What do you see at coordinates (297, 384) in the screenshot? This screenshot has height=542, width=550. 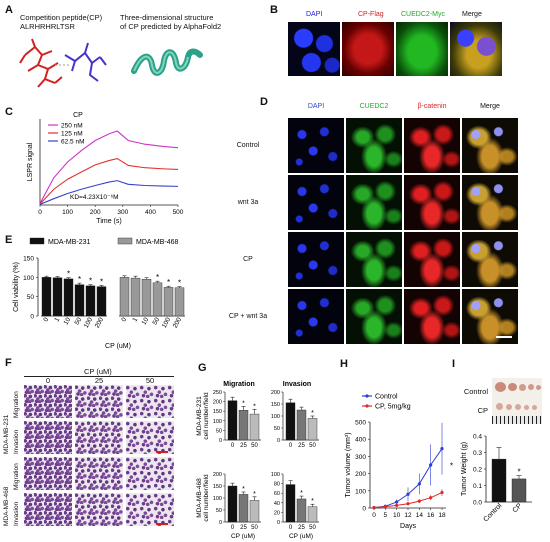 I see `g-title-1: Invasion` at bounding box center [297, 384].